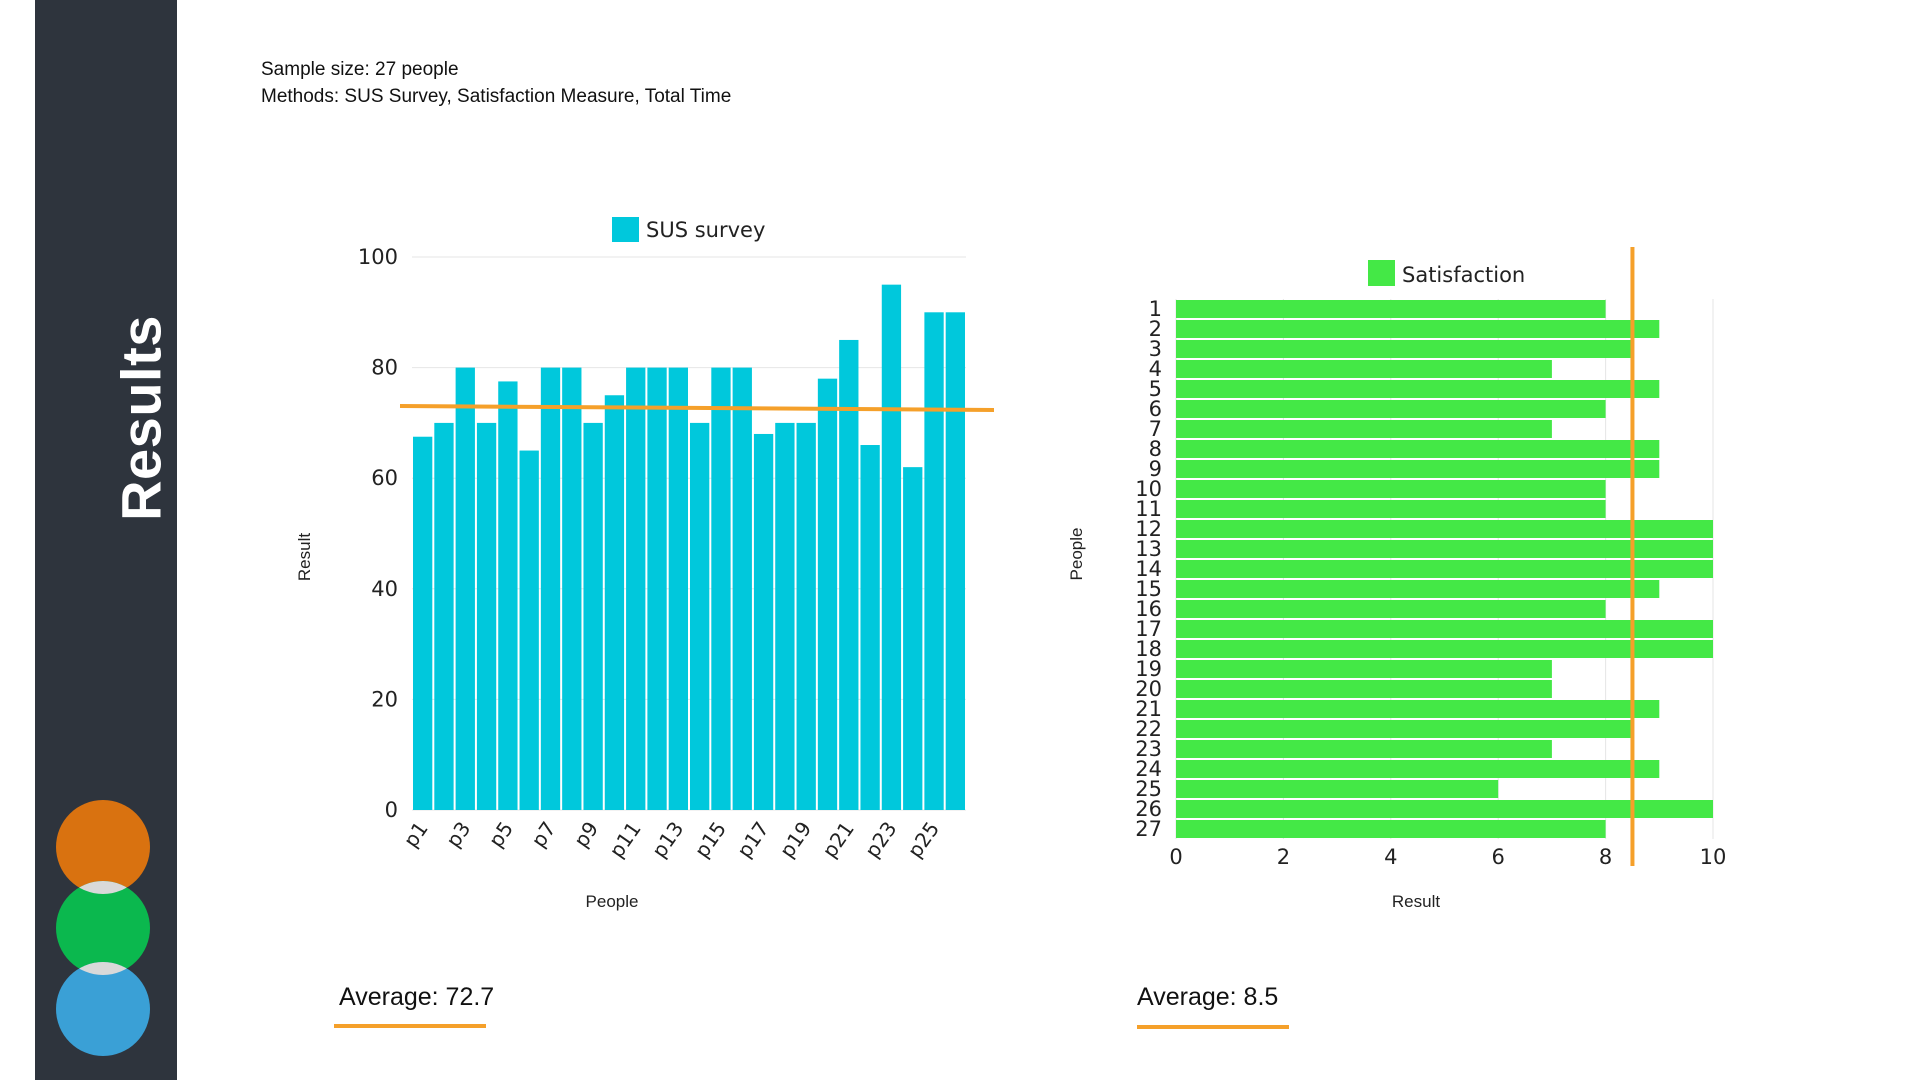  What do you see at coordinates (1213, 1027) in the screenshot?
I see `satisfaction-average-underline` at bounding box center [1213, 1027].